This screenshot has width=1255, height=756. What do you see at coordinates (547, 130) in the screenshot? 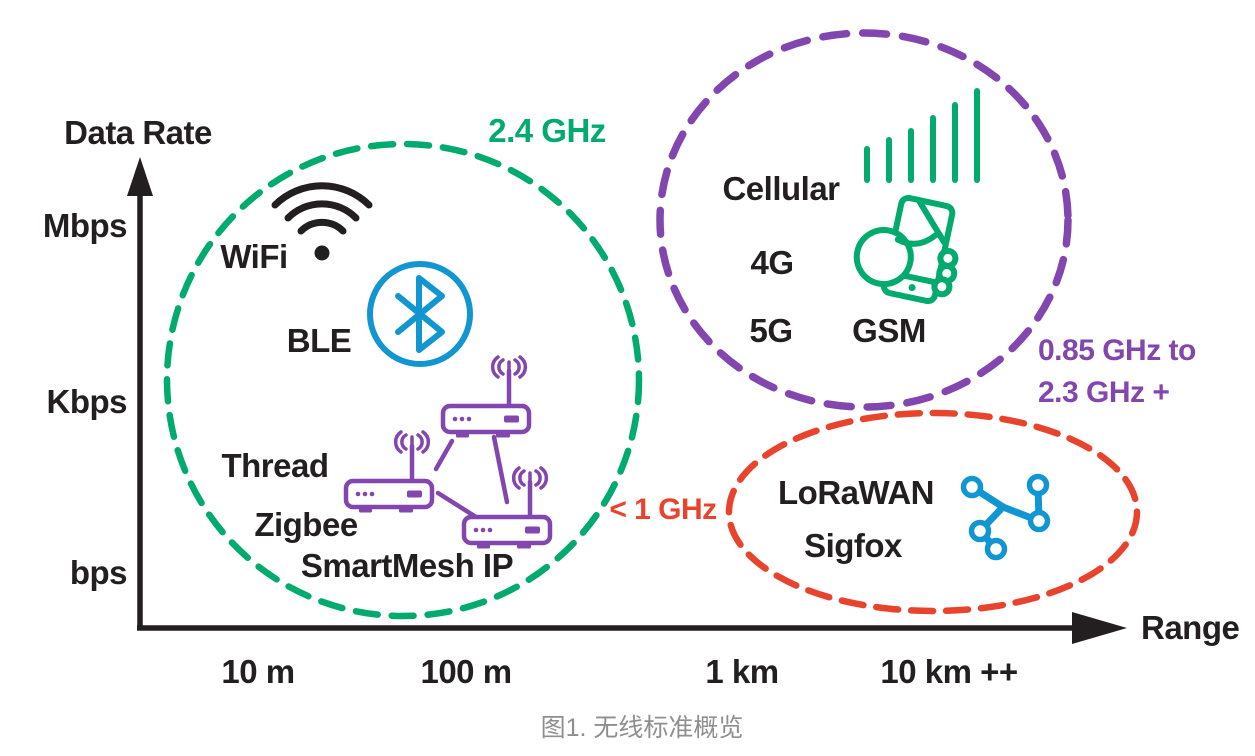
I see `freq-label-2-4ghz: 2.4 GHz` at bounding box center [547, 130].